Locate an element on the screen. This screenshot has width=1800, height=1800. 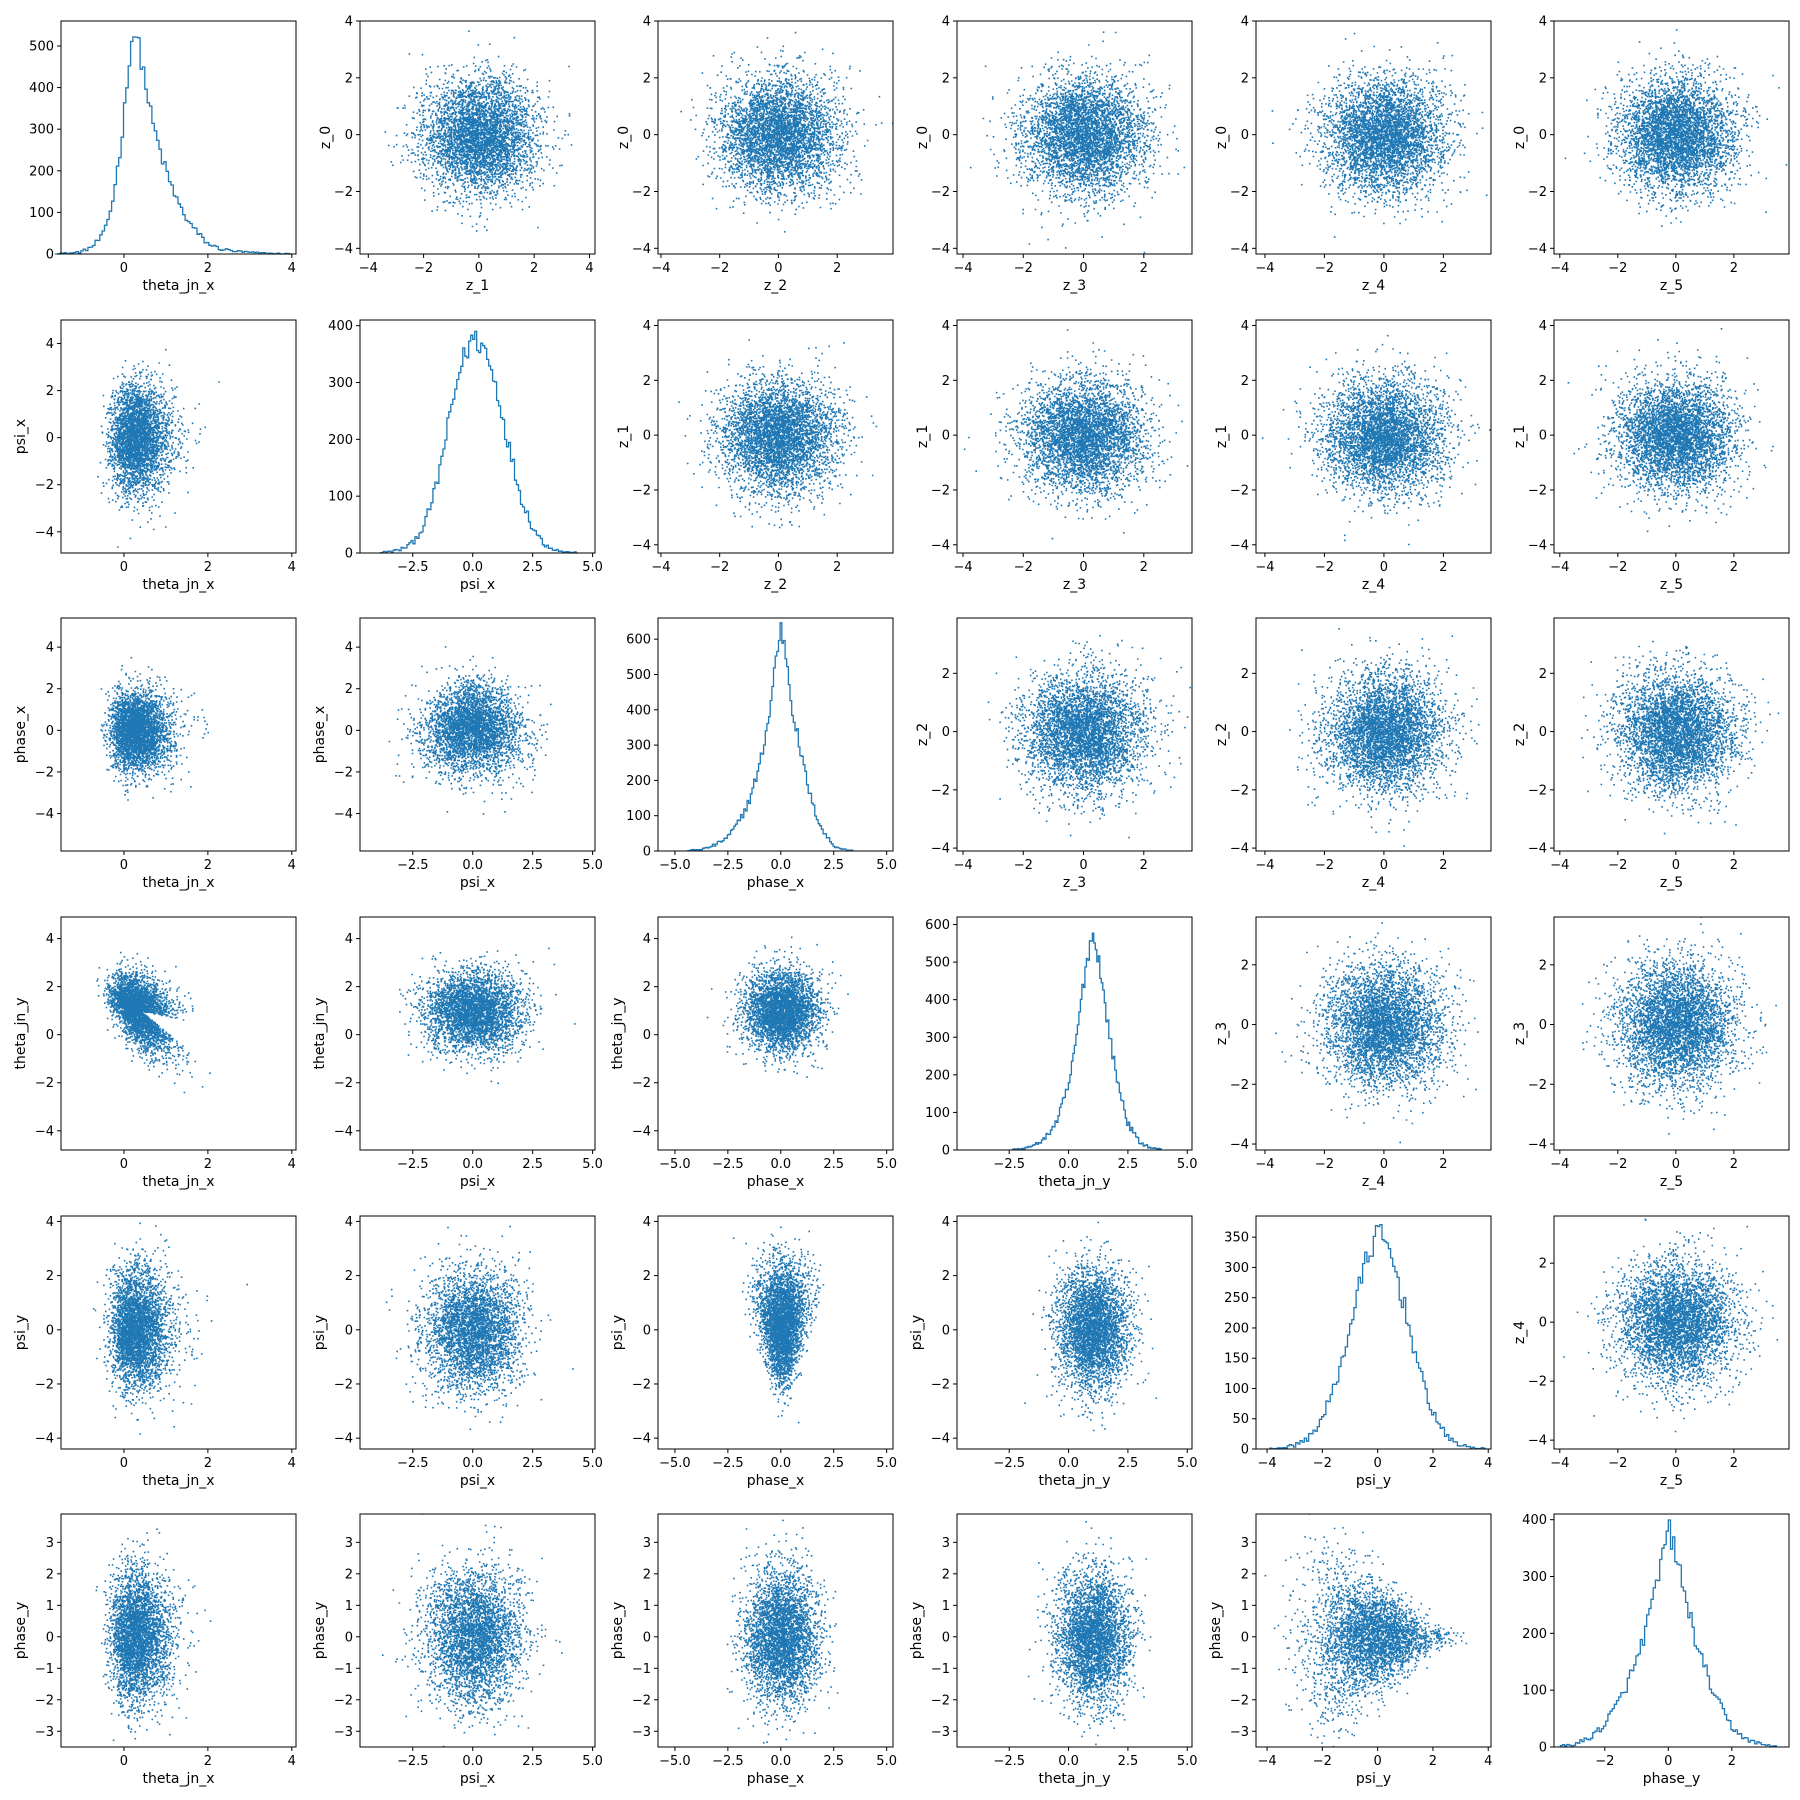
y-tick-label: 200 is located at coordinates (937, 1075).